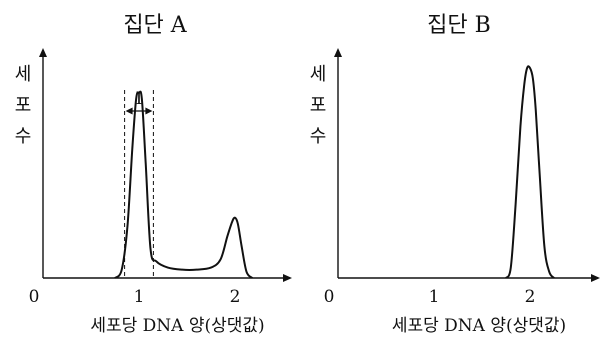 The width and height of the screenshot is (612, 337). What do you see at coordinates (129, 111) in the screenshot?
I see `interval-arrowhead-left` at bounding box center [129, 111].